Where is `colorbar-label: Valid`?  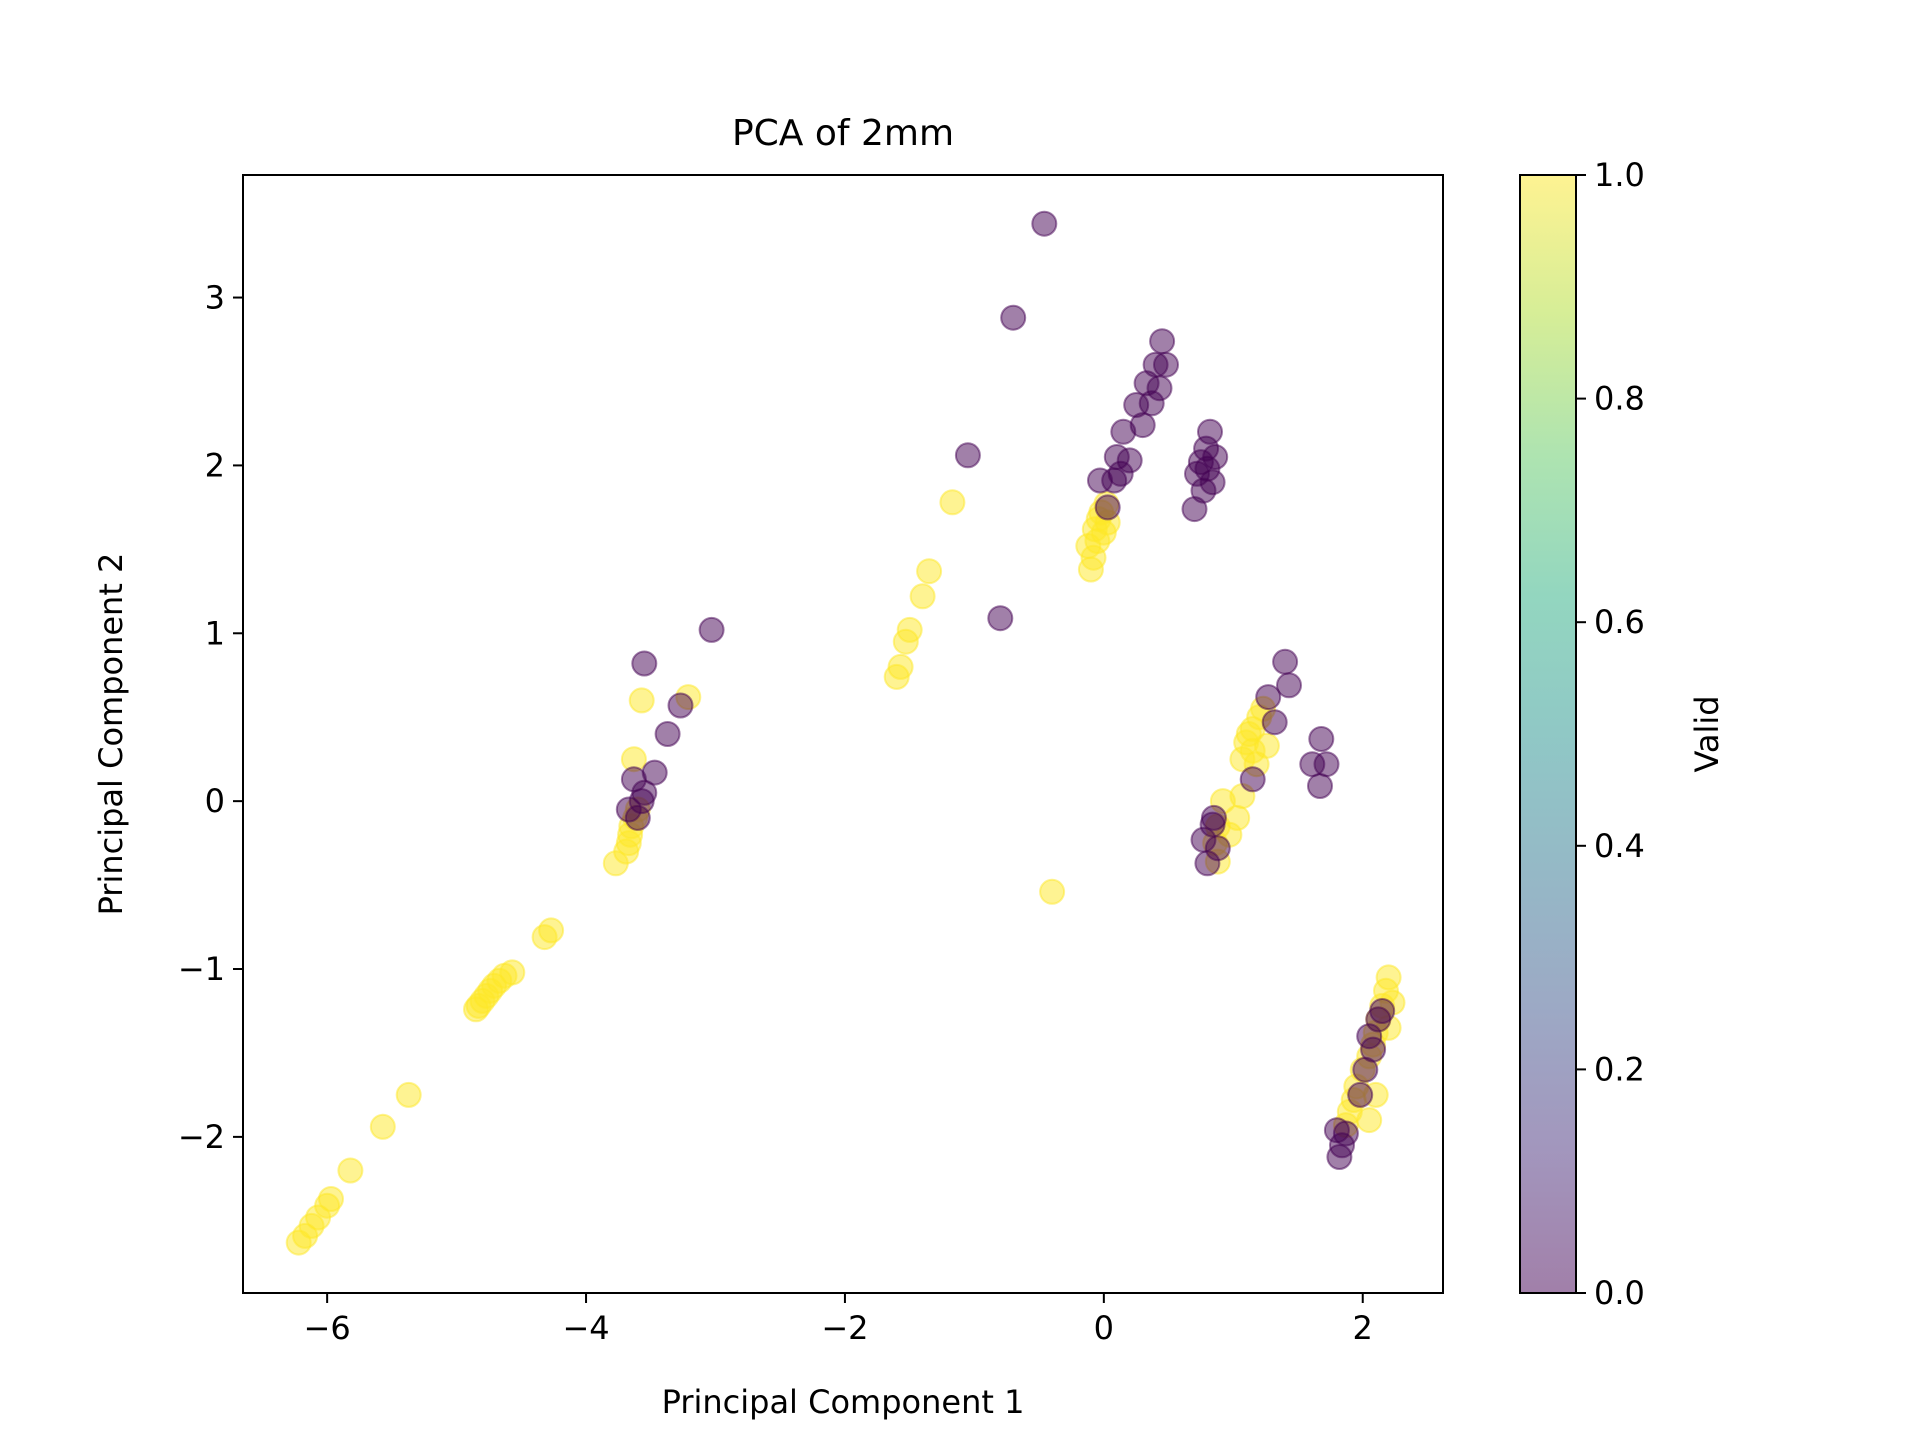 colorbar-label: Valid is located at coordinates (1707, 733).